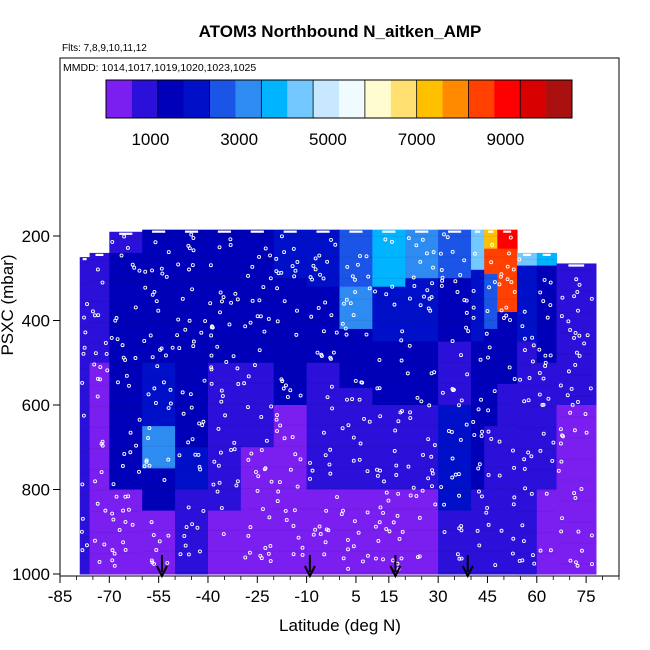  What do you see at coordinates (340, 31) in the screenshot?
I see `chart-title: ATOM3 Northbound N_aitken_AMP` at bounding box center [340, 31].